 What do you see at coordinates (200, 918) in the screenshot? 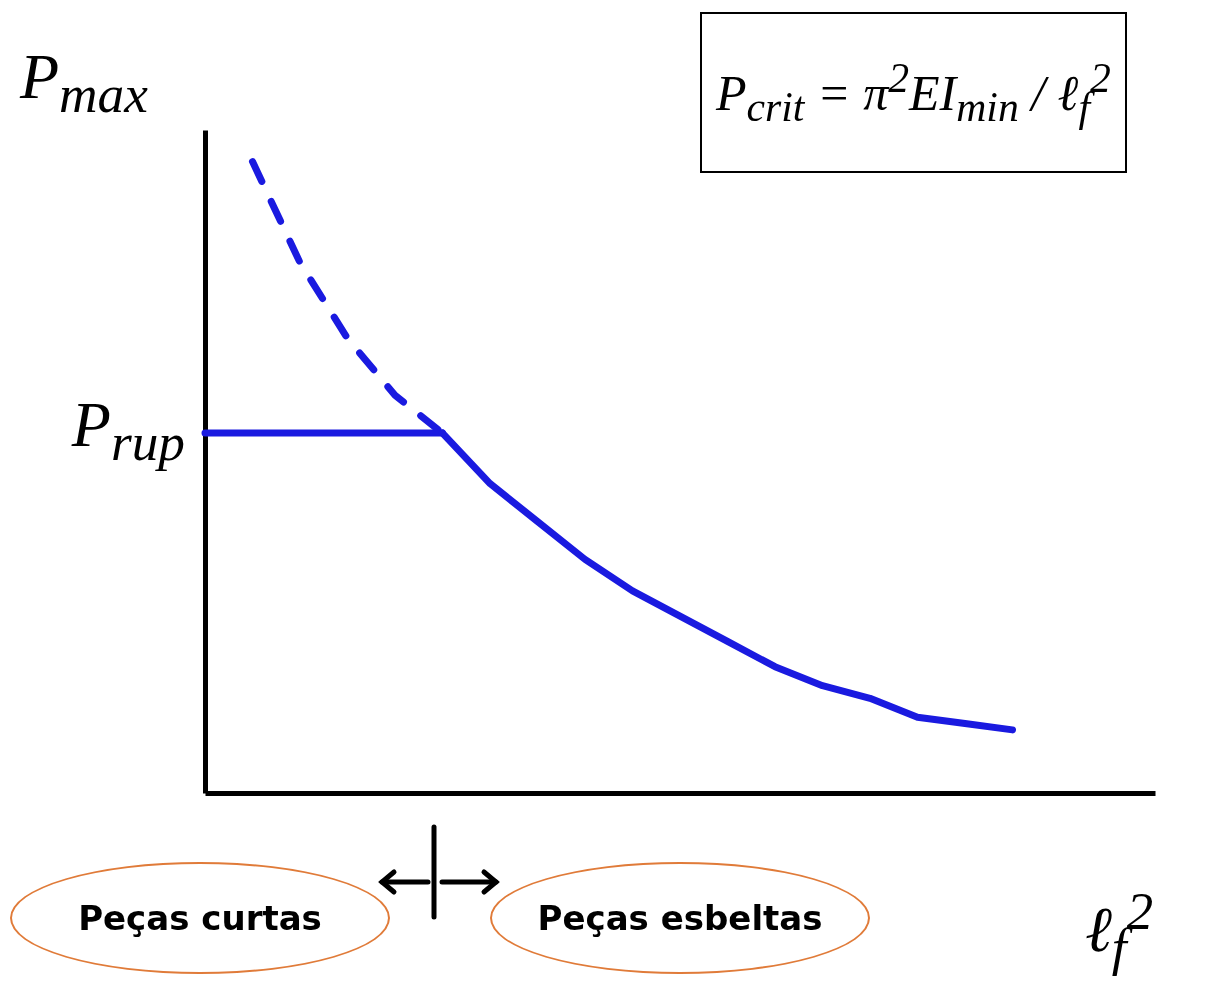
I see `text: Peças curtas` at bounding box center [200, 918].